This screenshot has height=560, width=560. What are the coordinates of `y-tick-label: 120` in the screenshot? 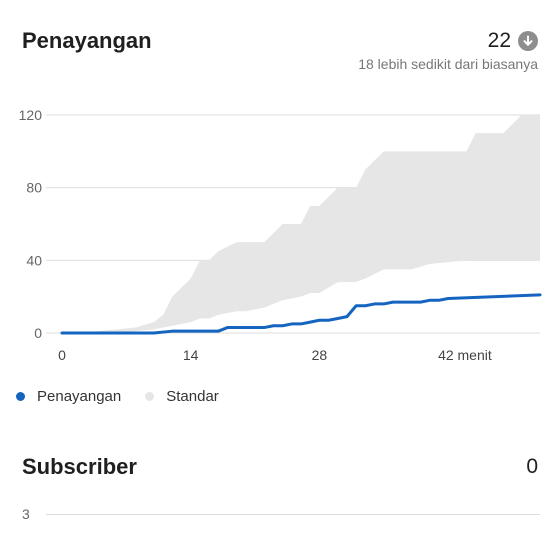 It's located at (31, 115).